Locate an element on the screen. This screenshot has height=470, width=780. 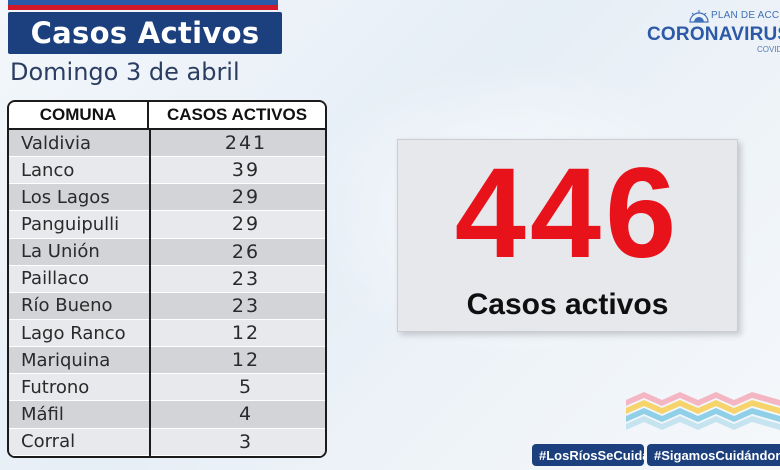
hashtag-sigamos: #SigamosCuidándonos is located at coordinates (713, 455).